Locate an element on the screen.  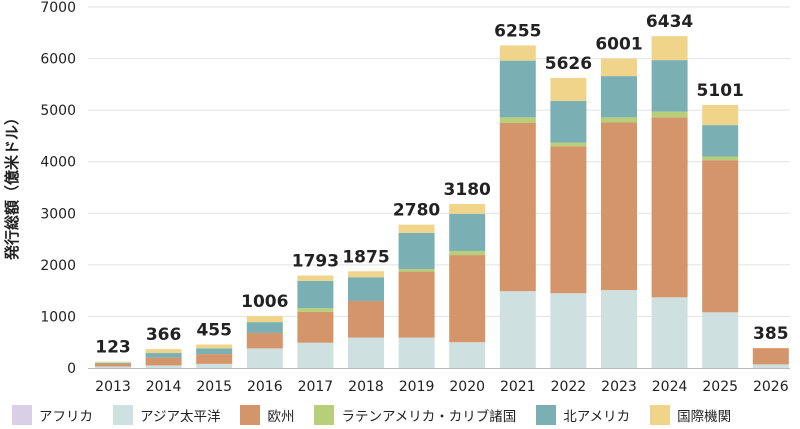
y-tick-label: 0 is located at coordinates (71, 369).